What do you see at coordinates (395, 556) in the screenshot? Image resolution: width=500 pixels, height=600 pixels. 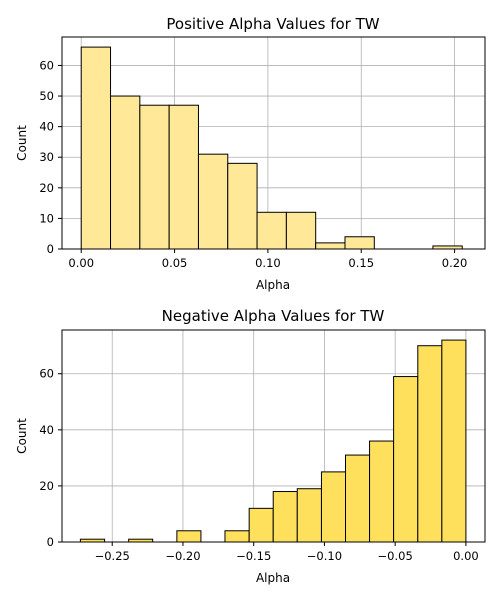 I see `x-tick-label: −0.05` at bounding box center [395, 556].